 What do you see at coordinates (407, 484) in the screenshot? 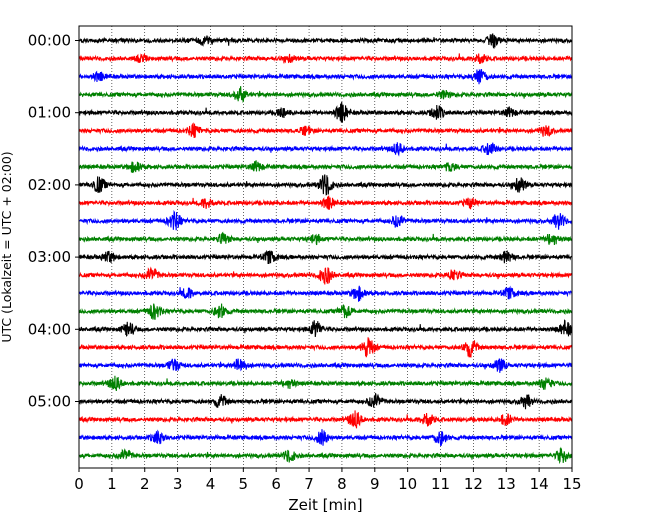
I see `x-tick-label: 10` at bounding box center [407, 484].